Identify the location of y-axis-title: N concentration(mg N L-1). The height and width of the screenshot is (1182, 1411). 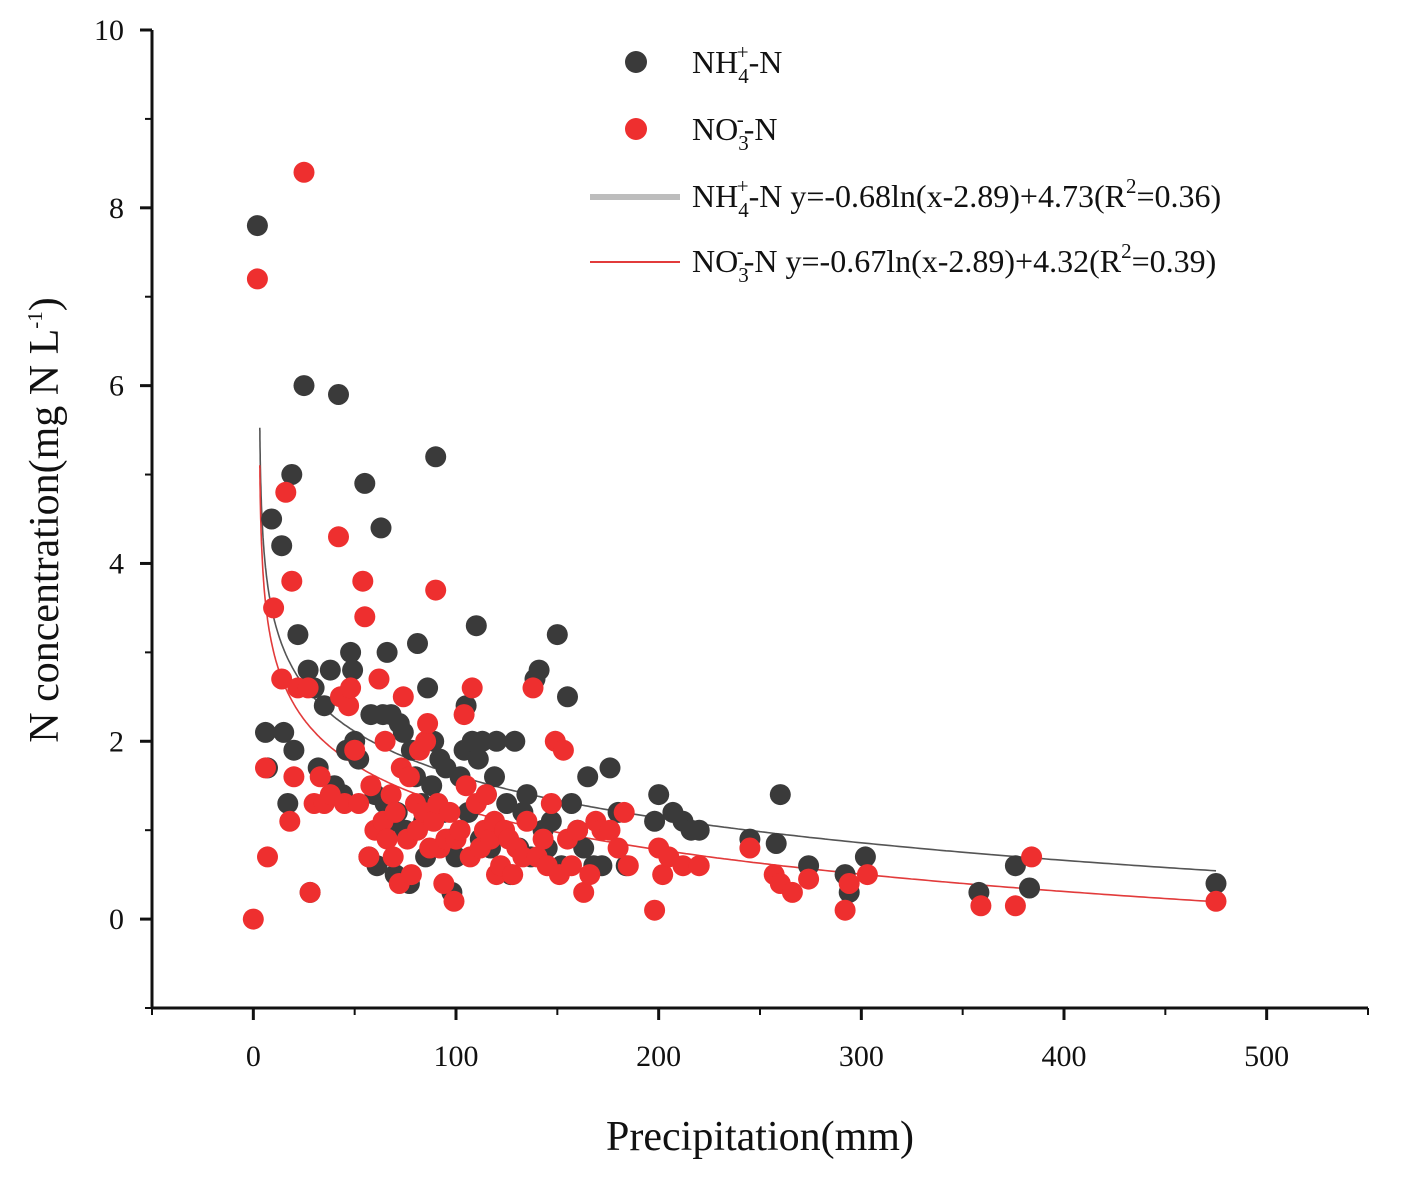
(45, 520).